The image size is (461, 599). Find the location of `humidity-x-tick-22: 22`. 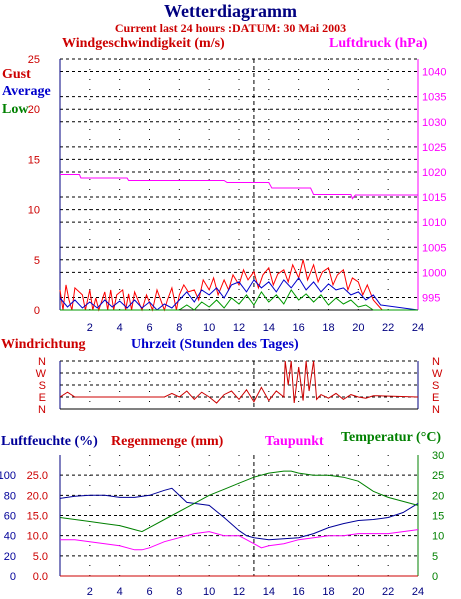

humidity-x-tick-22: 22 is located at coordinates (388, 592).